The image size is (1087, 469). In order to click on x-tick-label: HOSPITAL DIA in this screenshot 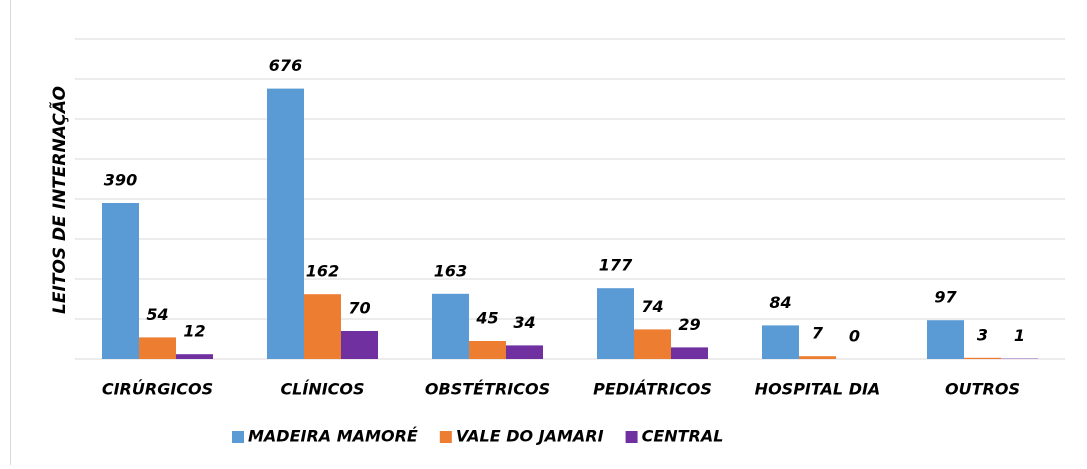, I will do `click(818, 389)`.